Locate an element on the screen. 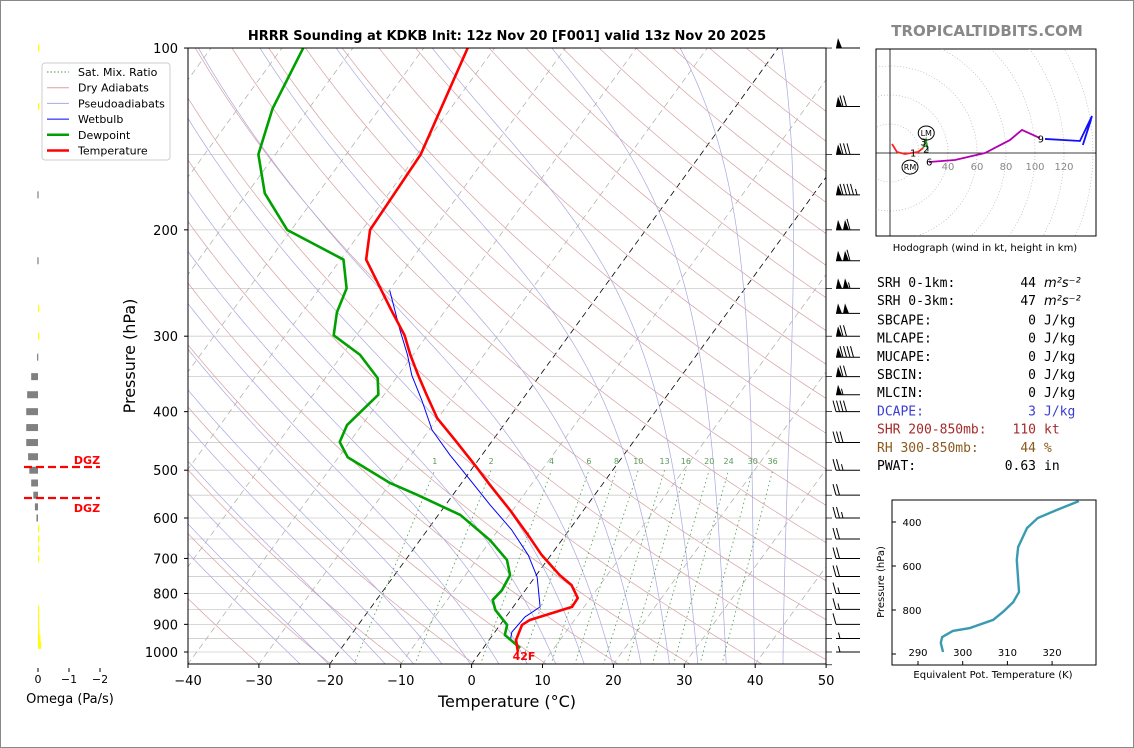  x-axis-label: Temperature (°C) is located at coordinates (506, 701).